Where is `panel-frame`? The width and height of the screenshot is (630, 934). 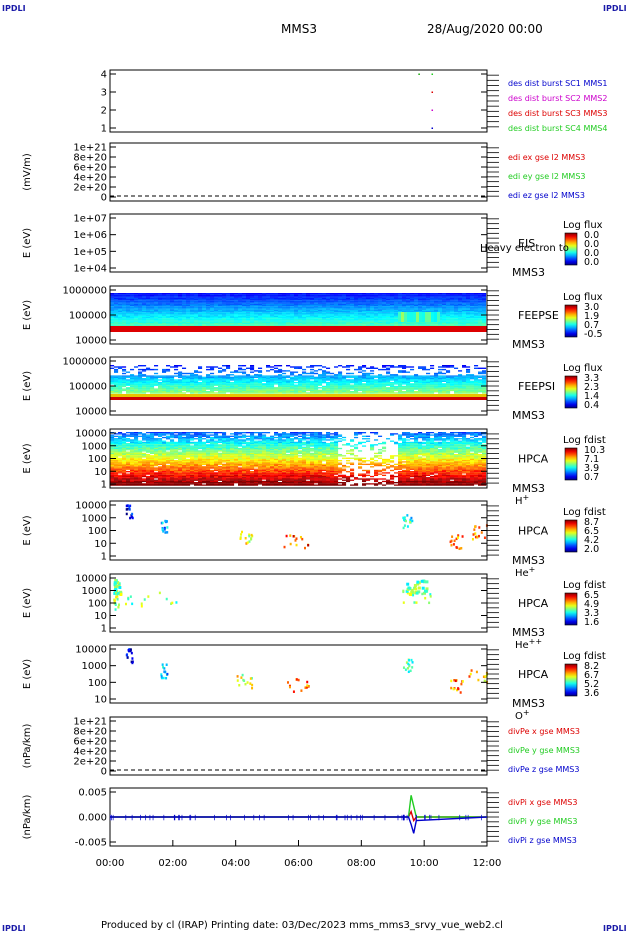 panel-frame is located at coordinates (298, 172).